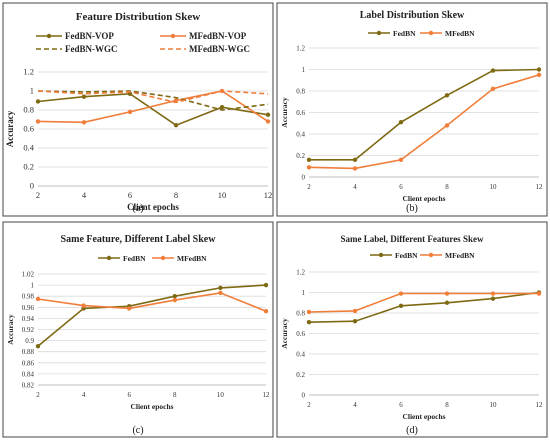 The height and width of the screenshot is (440, 550). What do you see at coordinates (138, 17) in the screenshot?
I see `chart-title: Feature Distribution Skew` at bounding box center [138, 17].